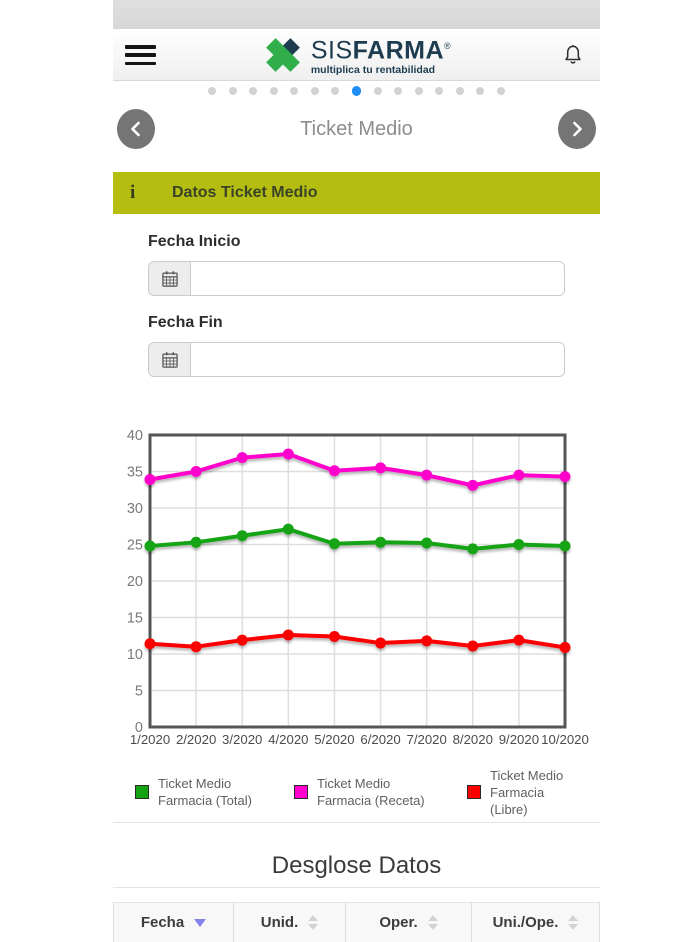 The height and width of the screenshot is (942, 700). I want to click on end-date-calendar-button, so click(170, 359).